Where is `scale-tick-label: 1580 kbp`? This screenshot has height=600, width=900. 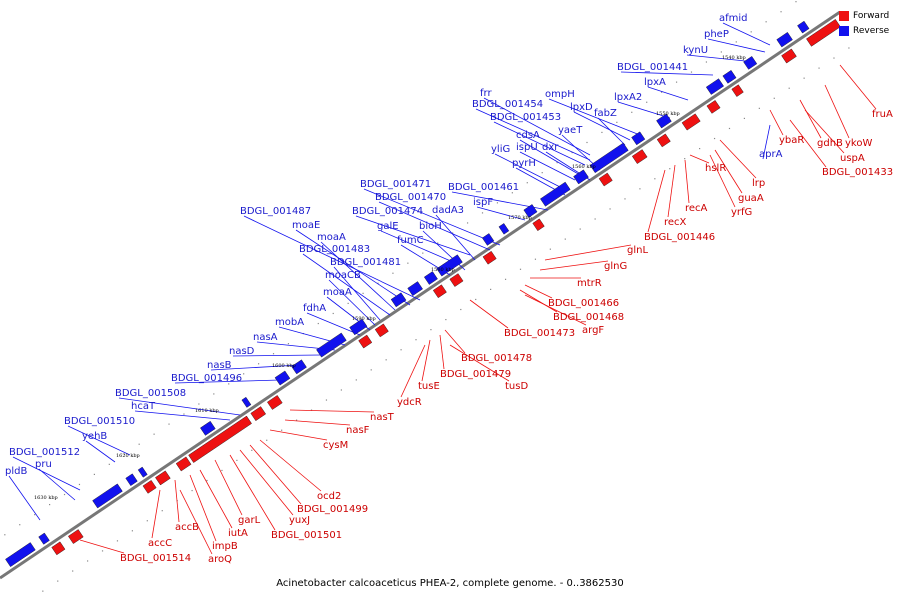 scale-tick-label: 1580 kbp is located at coordinates (443, 270).